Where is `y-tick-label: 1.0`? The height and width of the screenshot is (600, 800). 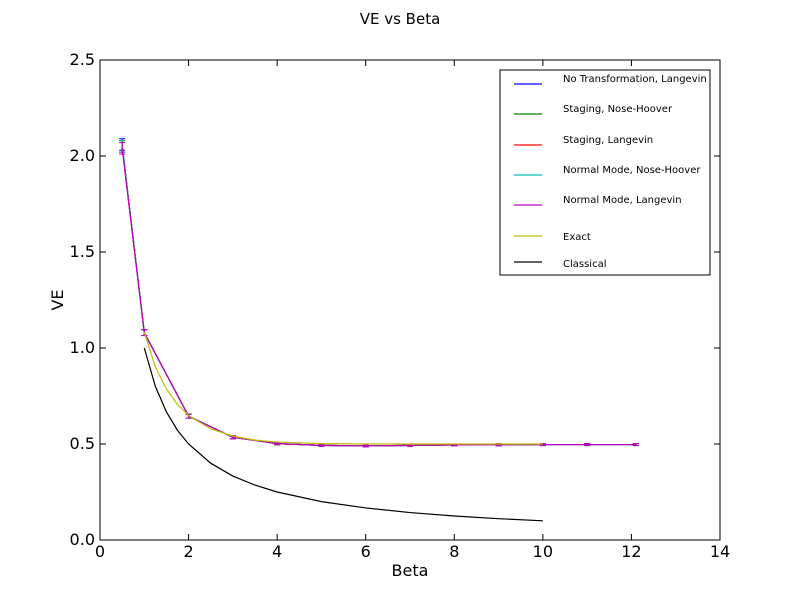 y-tick-label: 1.0 is located at coordinates (82, 347).